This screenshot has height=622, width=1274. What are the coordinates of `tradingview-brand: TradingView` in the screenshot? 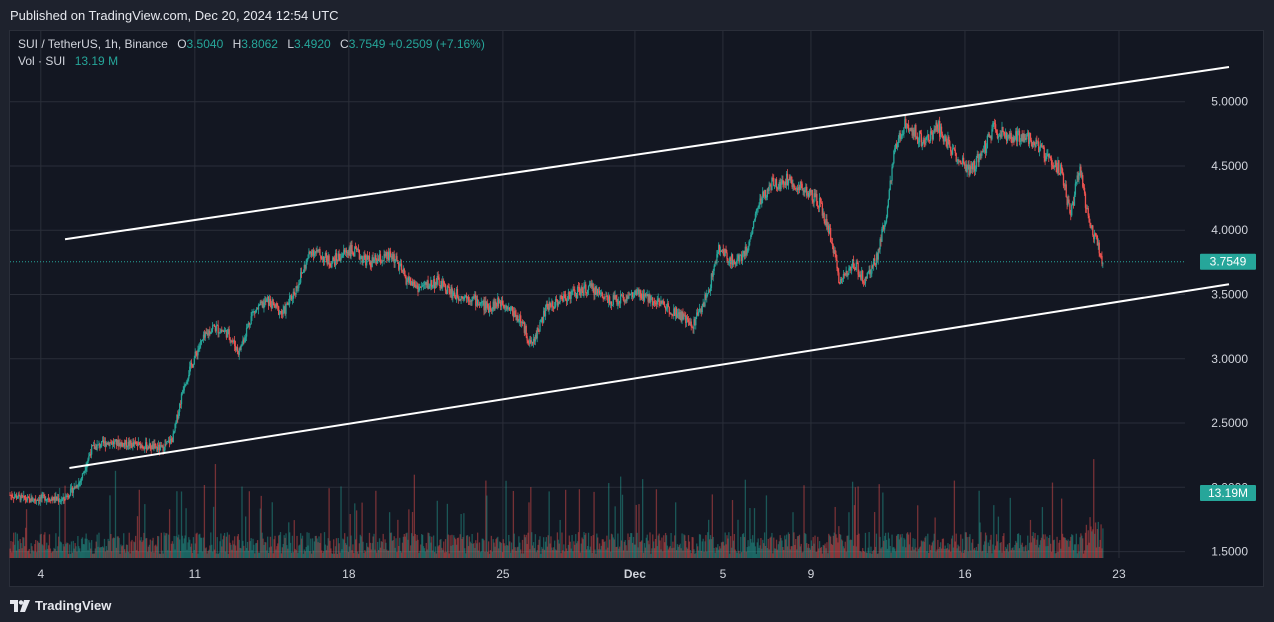 It's located at (60, 605).